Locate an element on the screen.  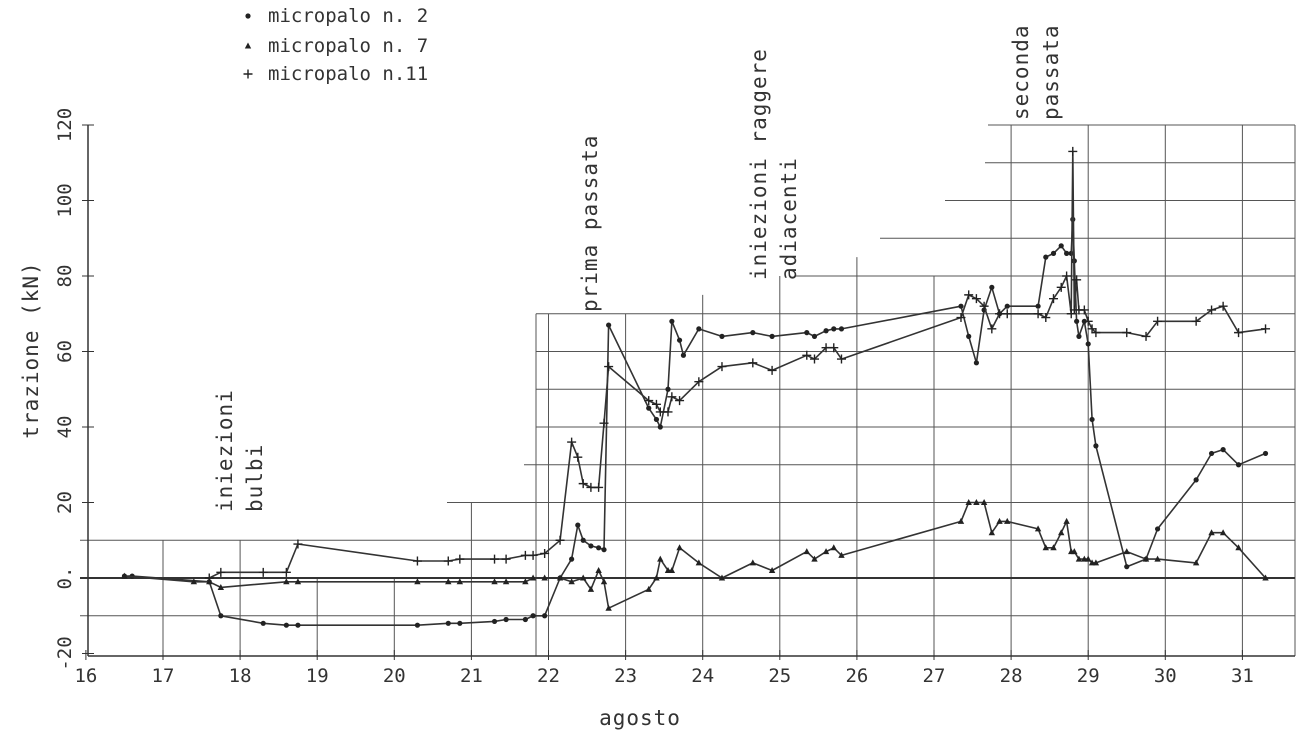
x-tick-label: 31 is located at coordinates (1242, 676).